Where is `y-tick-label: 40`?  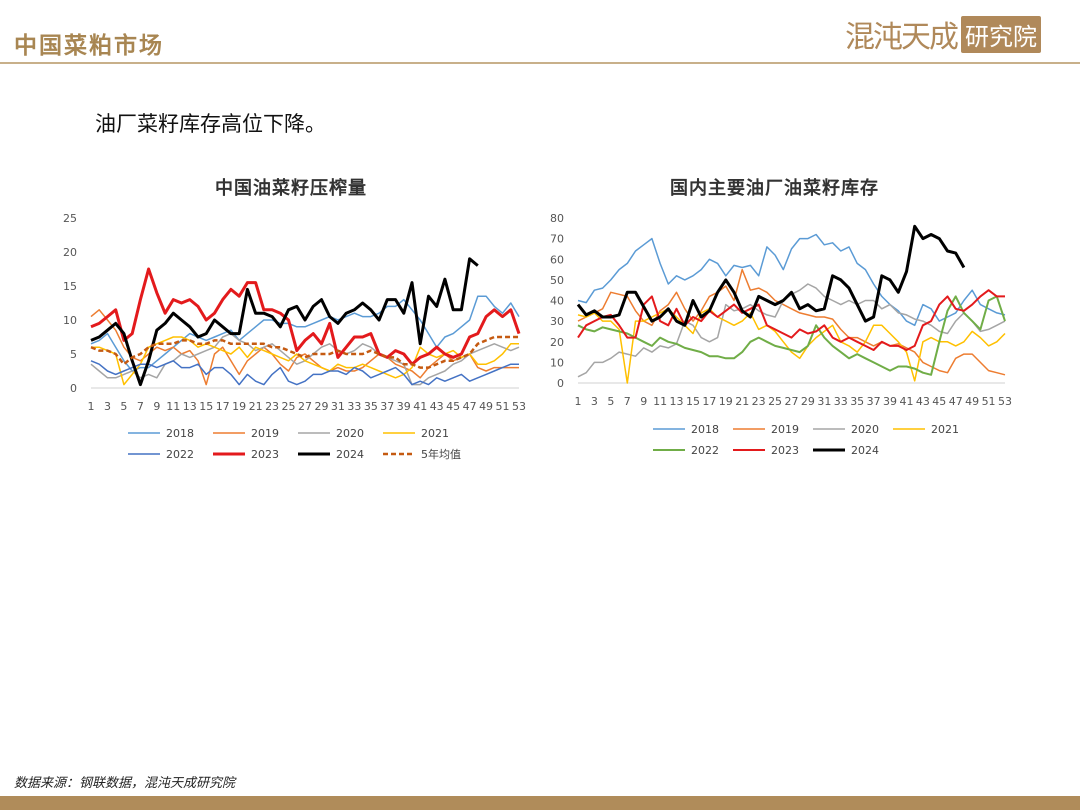
y-tick-label: 40 is located at coordinates (557, 301).